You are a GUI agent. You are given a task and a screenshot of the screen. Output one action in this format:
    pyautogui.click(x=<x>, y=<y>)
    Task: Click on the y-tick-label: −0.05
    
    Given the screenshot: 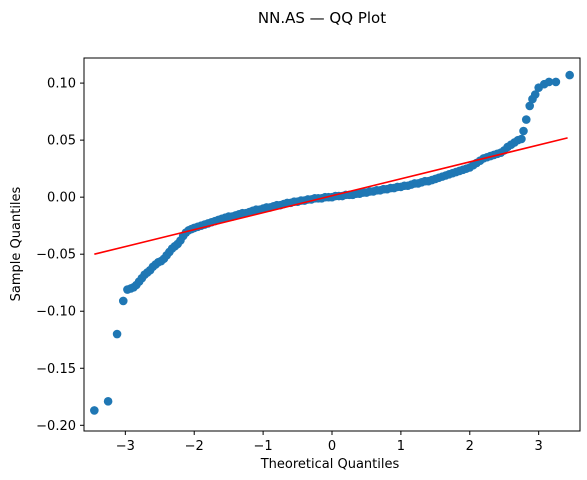 What is the action you would take?
    pyautogui.click(x=56, y=255)
    